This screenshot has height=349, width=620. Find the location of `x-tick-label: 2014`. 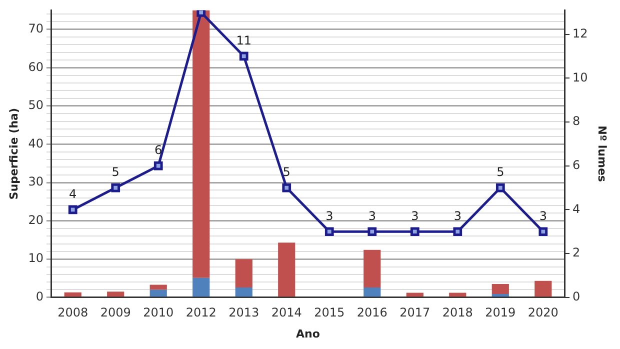

x-tick-label: 2014 is located at coordinates (286, 313).